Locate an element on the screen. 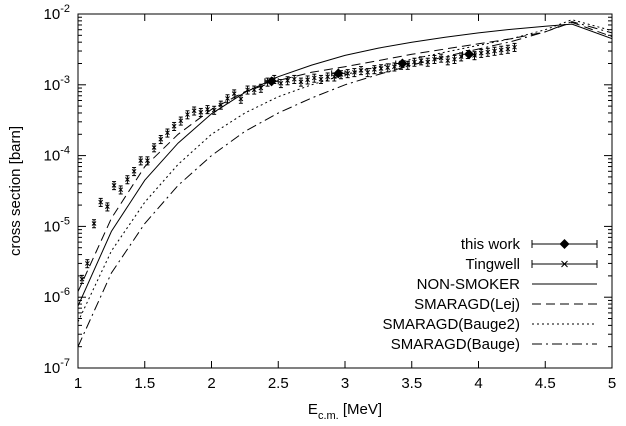  x-axis-title-subscript: c.m. is located at coordinates (328, 416).